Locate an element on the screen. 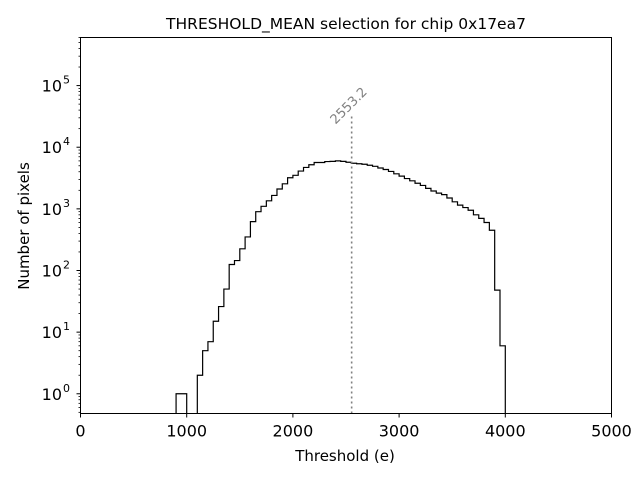 Image resolution: width=640 pixels, height=480 pixels. y-tick-exponent: 1 is located at coordinates (66, 326).